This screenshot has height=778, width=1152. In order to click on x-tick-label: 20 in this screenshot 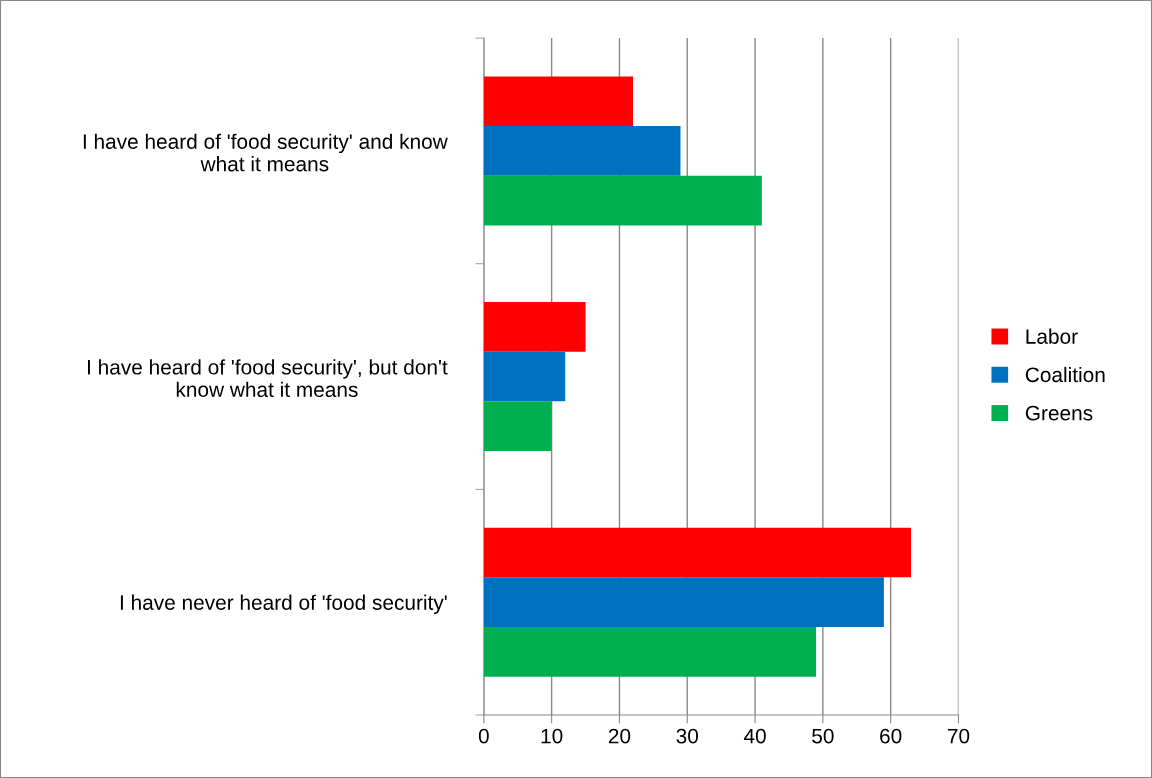, I will do `click(619, 736)`.